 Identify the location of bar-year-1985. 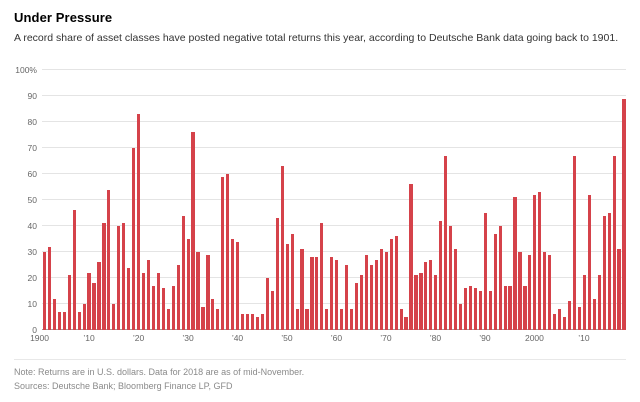
(460, 317).